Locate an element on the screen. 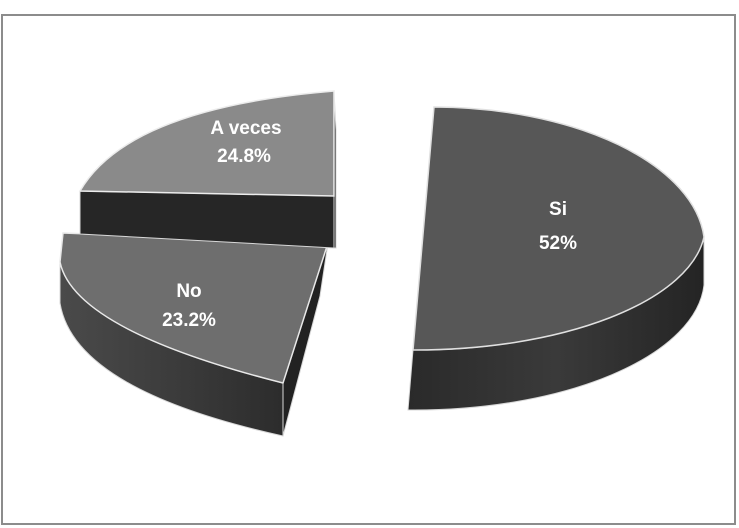 This screenshot has width=739, height=528. slice-value-a-veces: 24.8% is located at coordinates (244, 156).